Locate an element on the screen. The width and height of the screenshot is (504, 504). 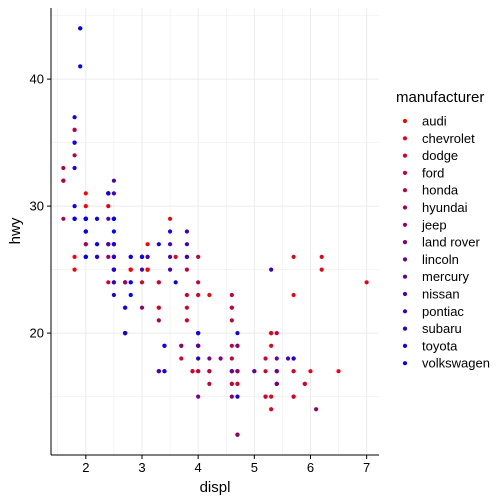
legend-label: ford is located at coordinates (433, 172).